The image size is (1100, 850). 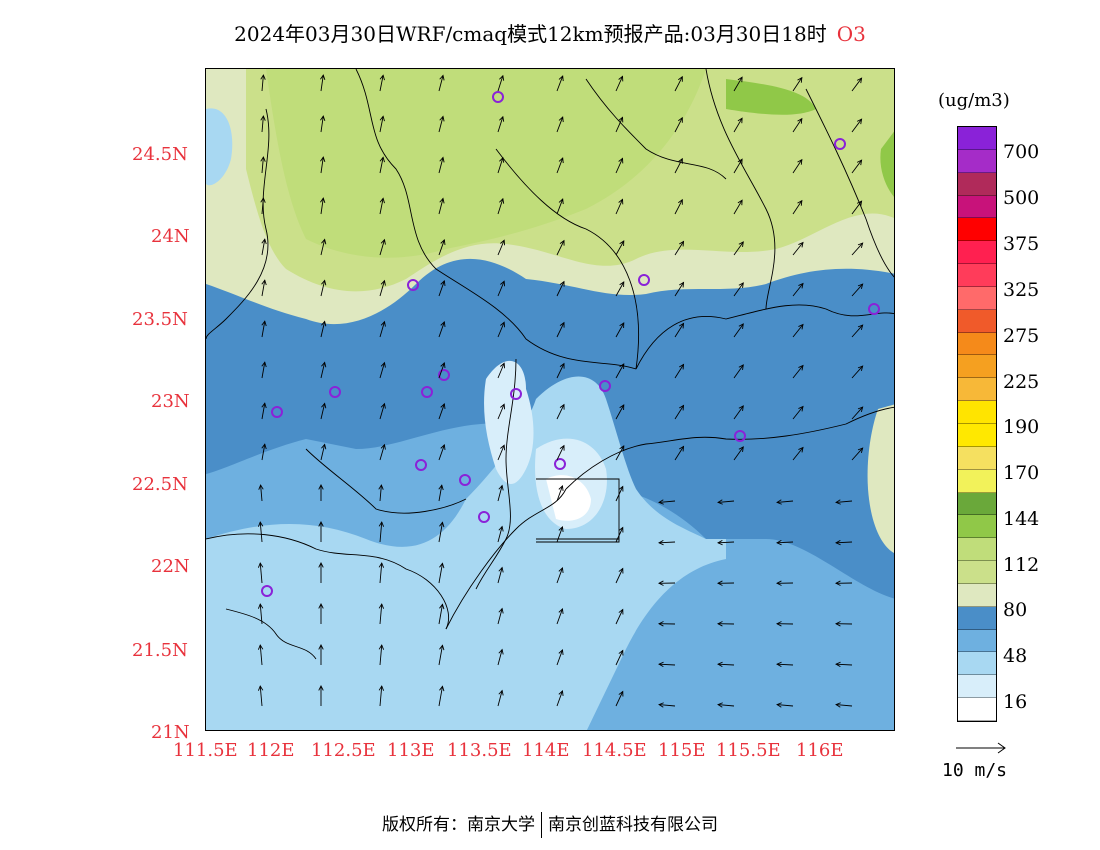 What do you see at coordinates (1015, 610) in the screenshot?
I see `colorbar-label: 80` at bounding box center [1015, 610].